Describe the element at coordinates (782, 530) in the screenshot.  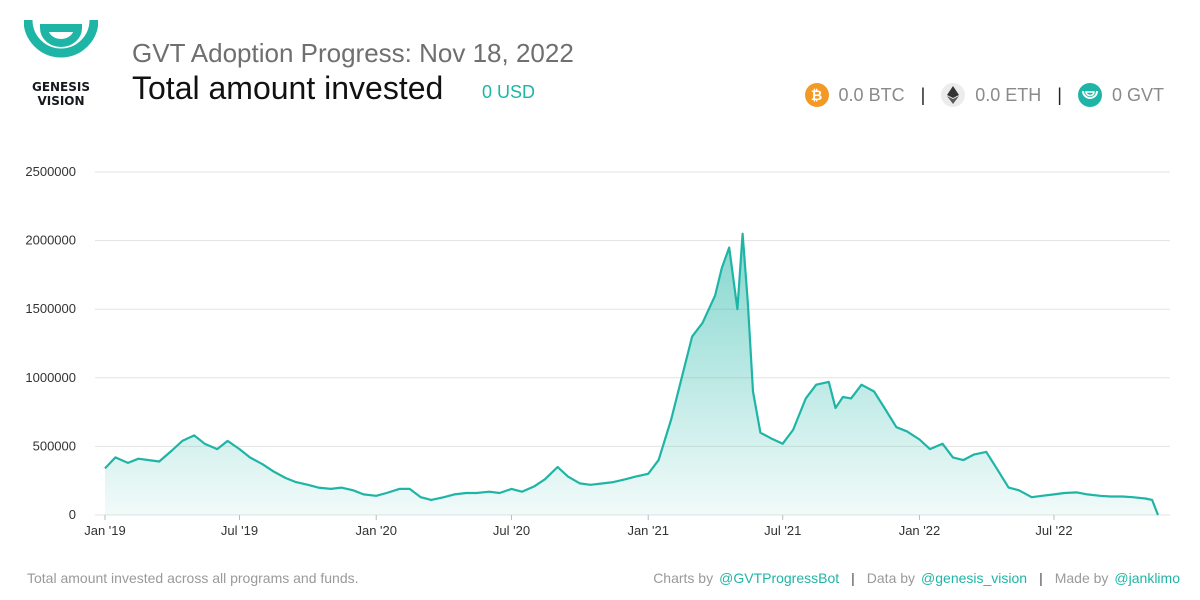
I see `x-tick-label: Jul '21` at that location.